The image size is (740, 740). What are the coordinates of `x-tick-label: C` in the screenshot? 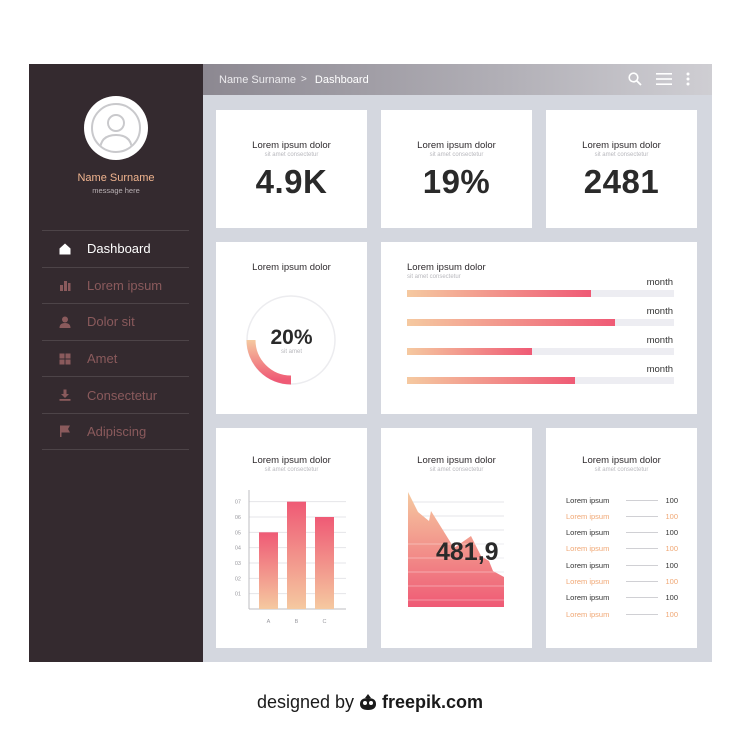 It's located at (325, 622).